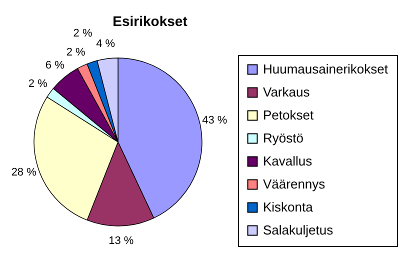  I want to click on data-label: 6 %, so click(55, 66).